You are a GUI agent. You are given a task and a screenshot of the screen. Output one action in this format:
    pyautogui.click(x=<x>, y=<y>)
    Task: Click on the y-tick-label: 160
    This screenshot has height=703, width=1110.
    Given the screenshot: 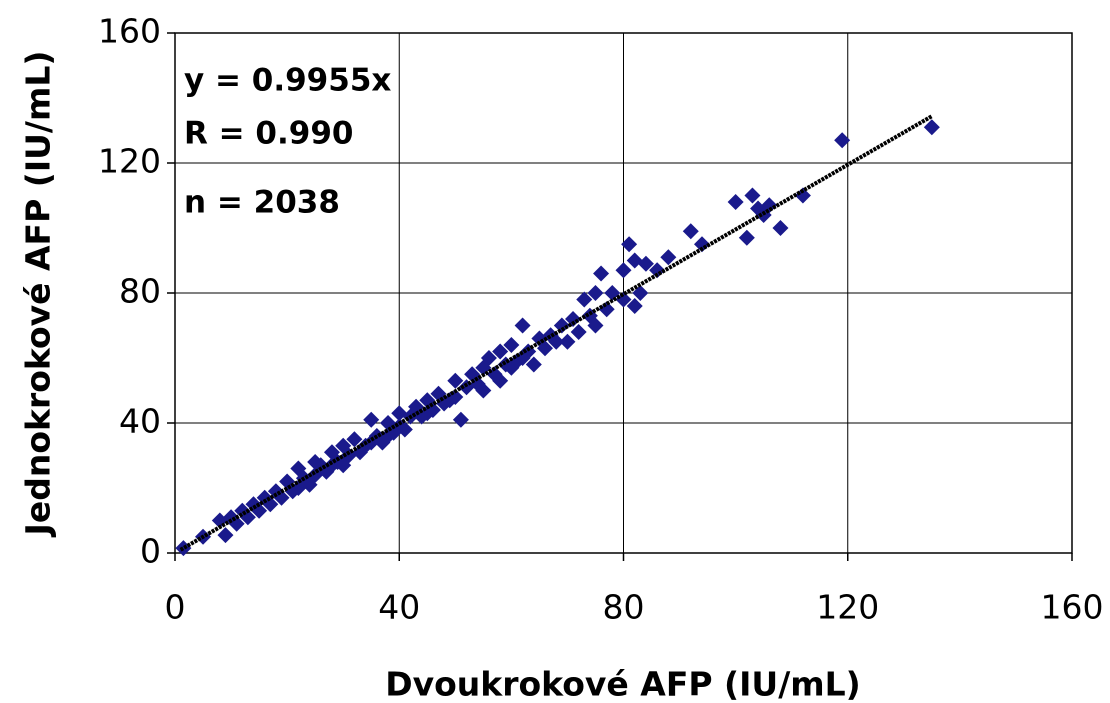 What is the action you would take?
    pyautogui.click(x=129, y=31)
    